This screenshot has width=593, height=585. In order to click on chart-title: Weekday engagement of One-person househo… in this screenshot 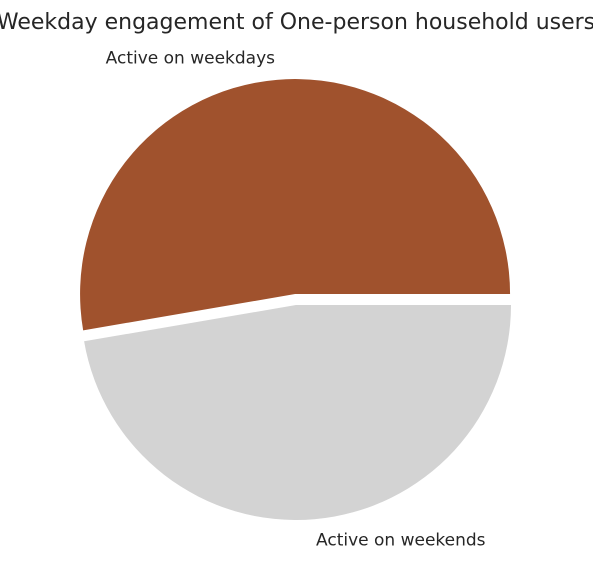, I will do `click(296, 22)`.